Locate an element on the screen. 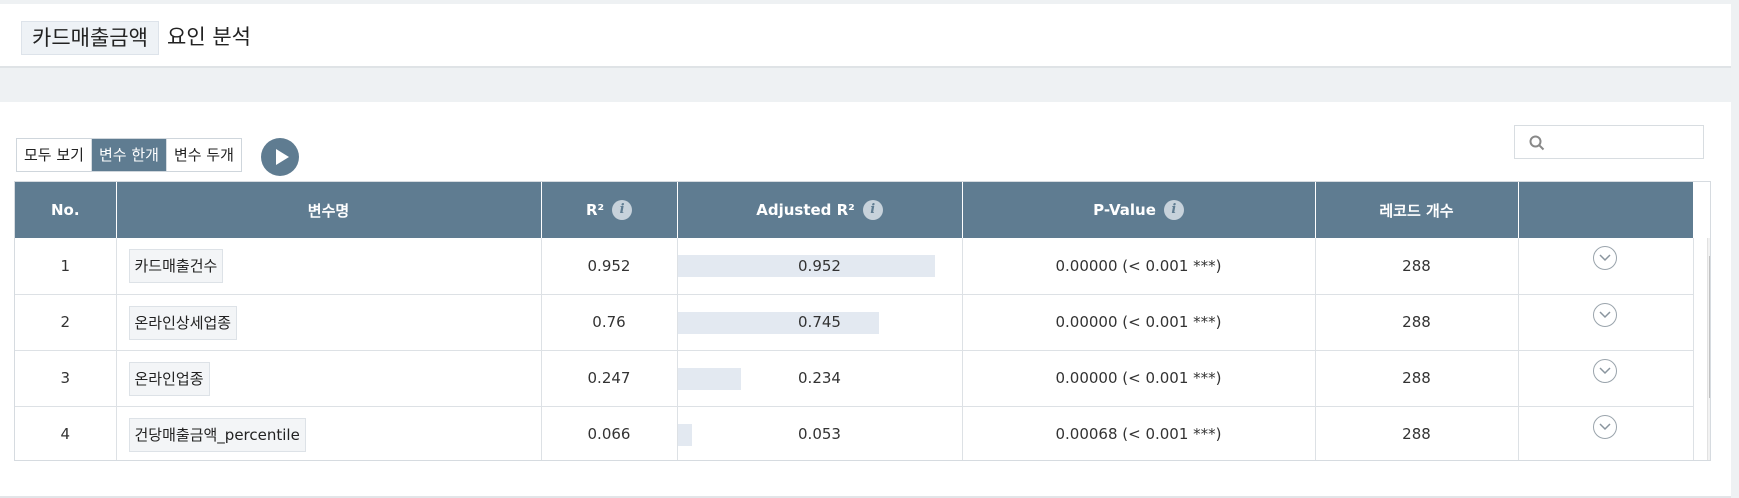 The image size is (1739, 498). single-variable-button: 변수 한개 is located at coordinates (129, 155).